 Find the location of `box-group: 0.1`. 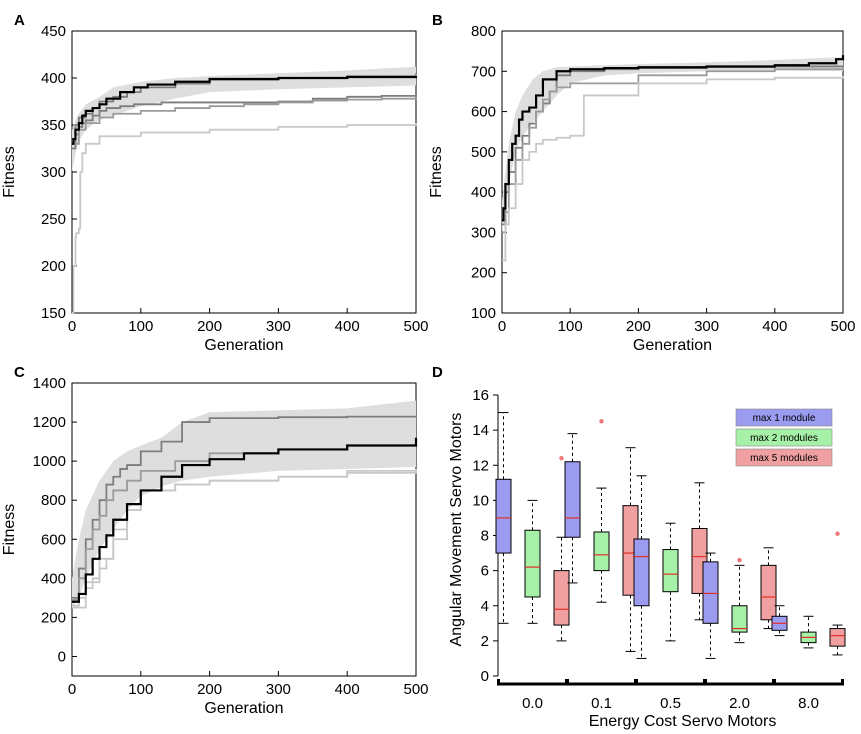

box-group: 0.1 is located at coordinates (601, 565).